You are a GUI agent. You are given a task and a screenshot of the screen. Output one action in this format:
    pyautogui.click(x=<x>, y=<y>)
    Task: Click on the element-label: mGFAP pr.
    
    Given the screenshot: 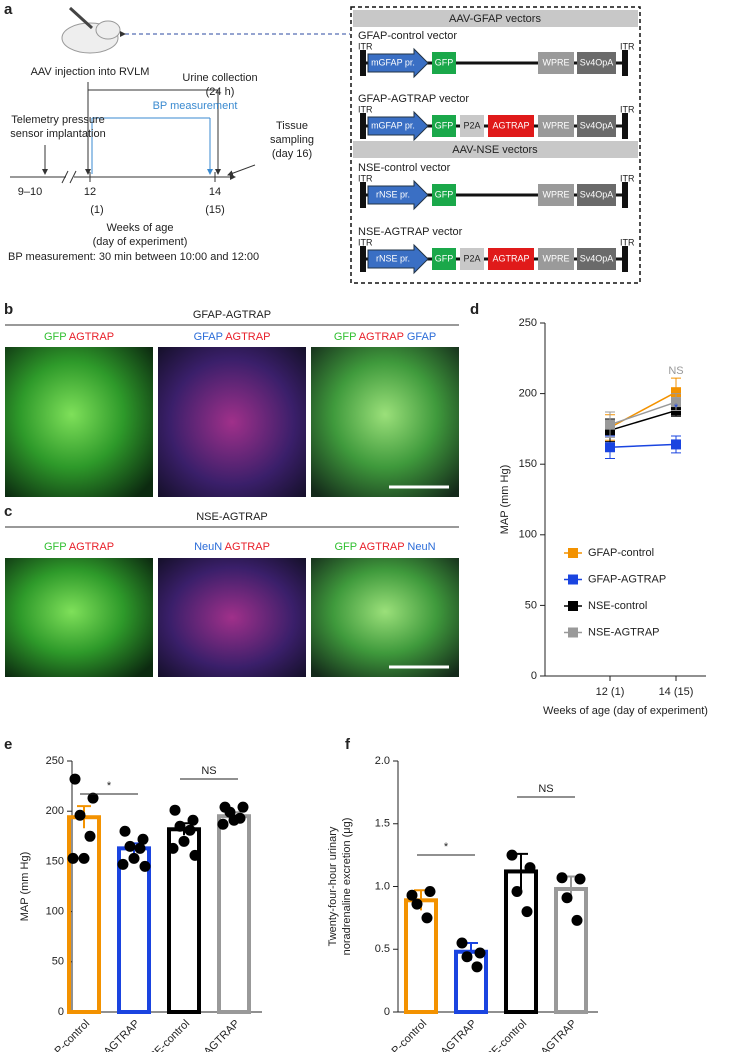 What is the action you would take?
    pyautogui.click(x=393, y=62)
    